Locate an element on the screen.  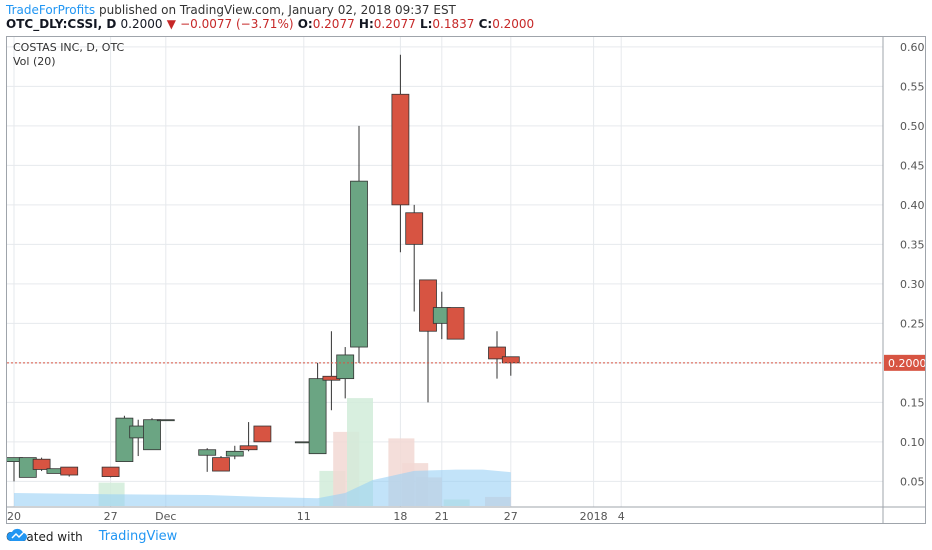
y-tick-label: 0.4000 is located at coordinates (912, 205).